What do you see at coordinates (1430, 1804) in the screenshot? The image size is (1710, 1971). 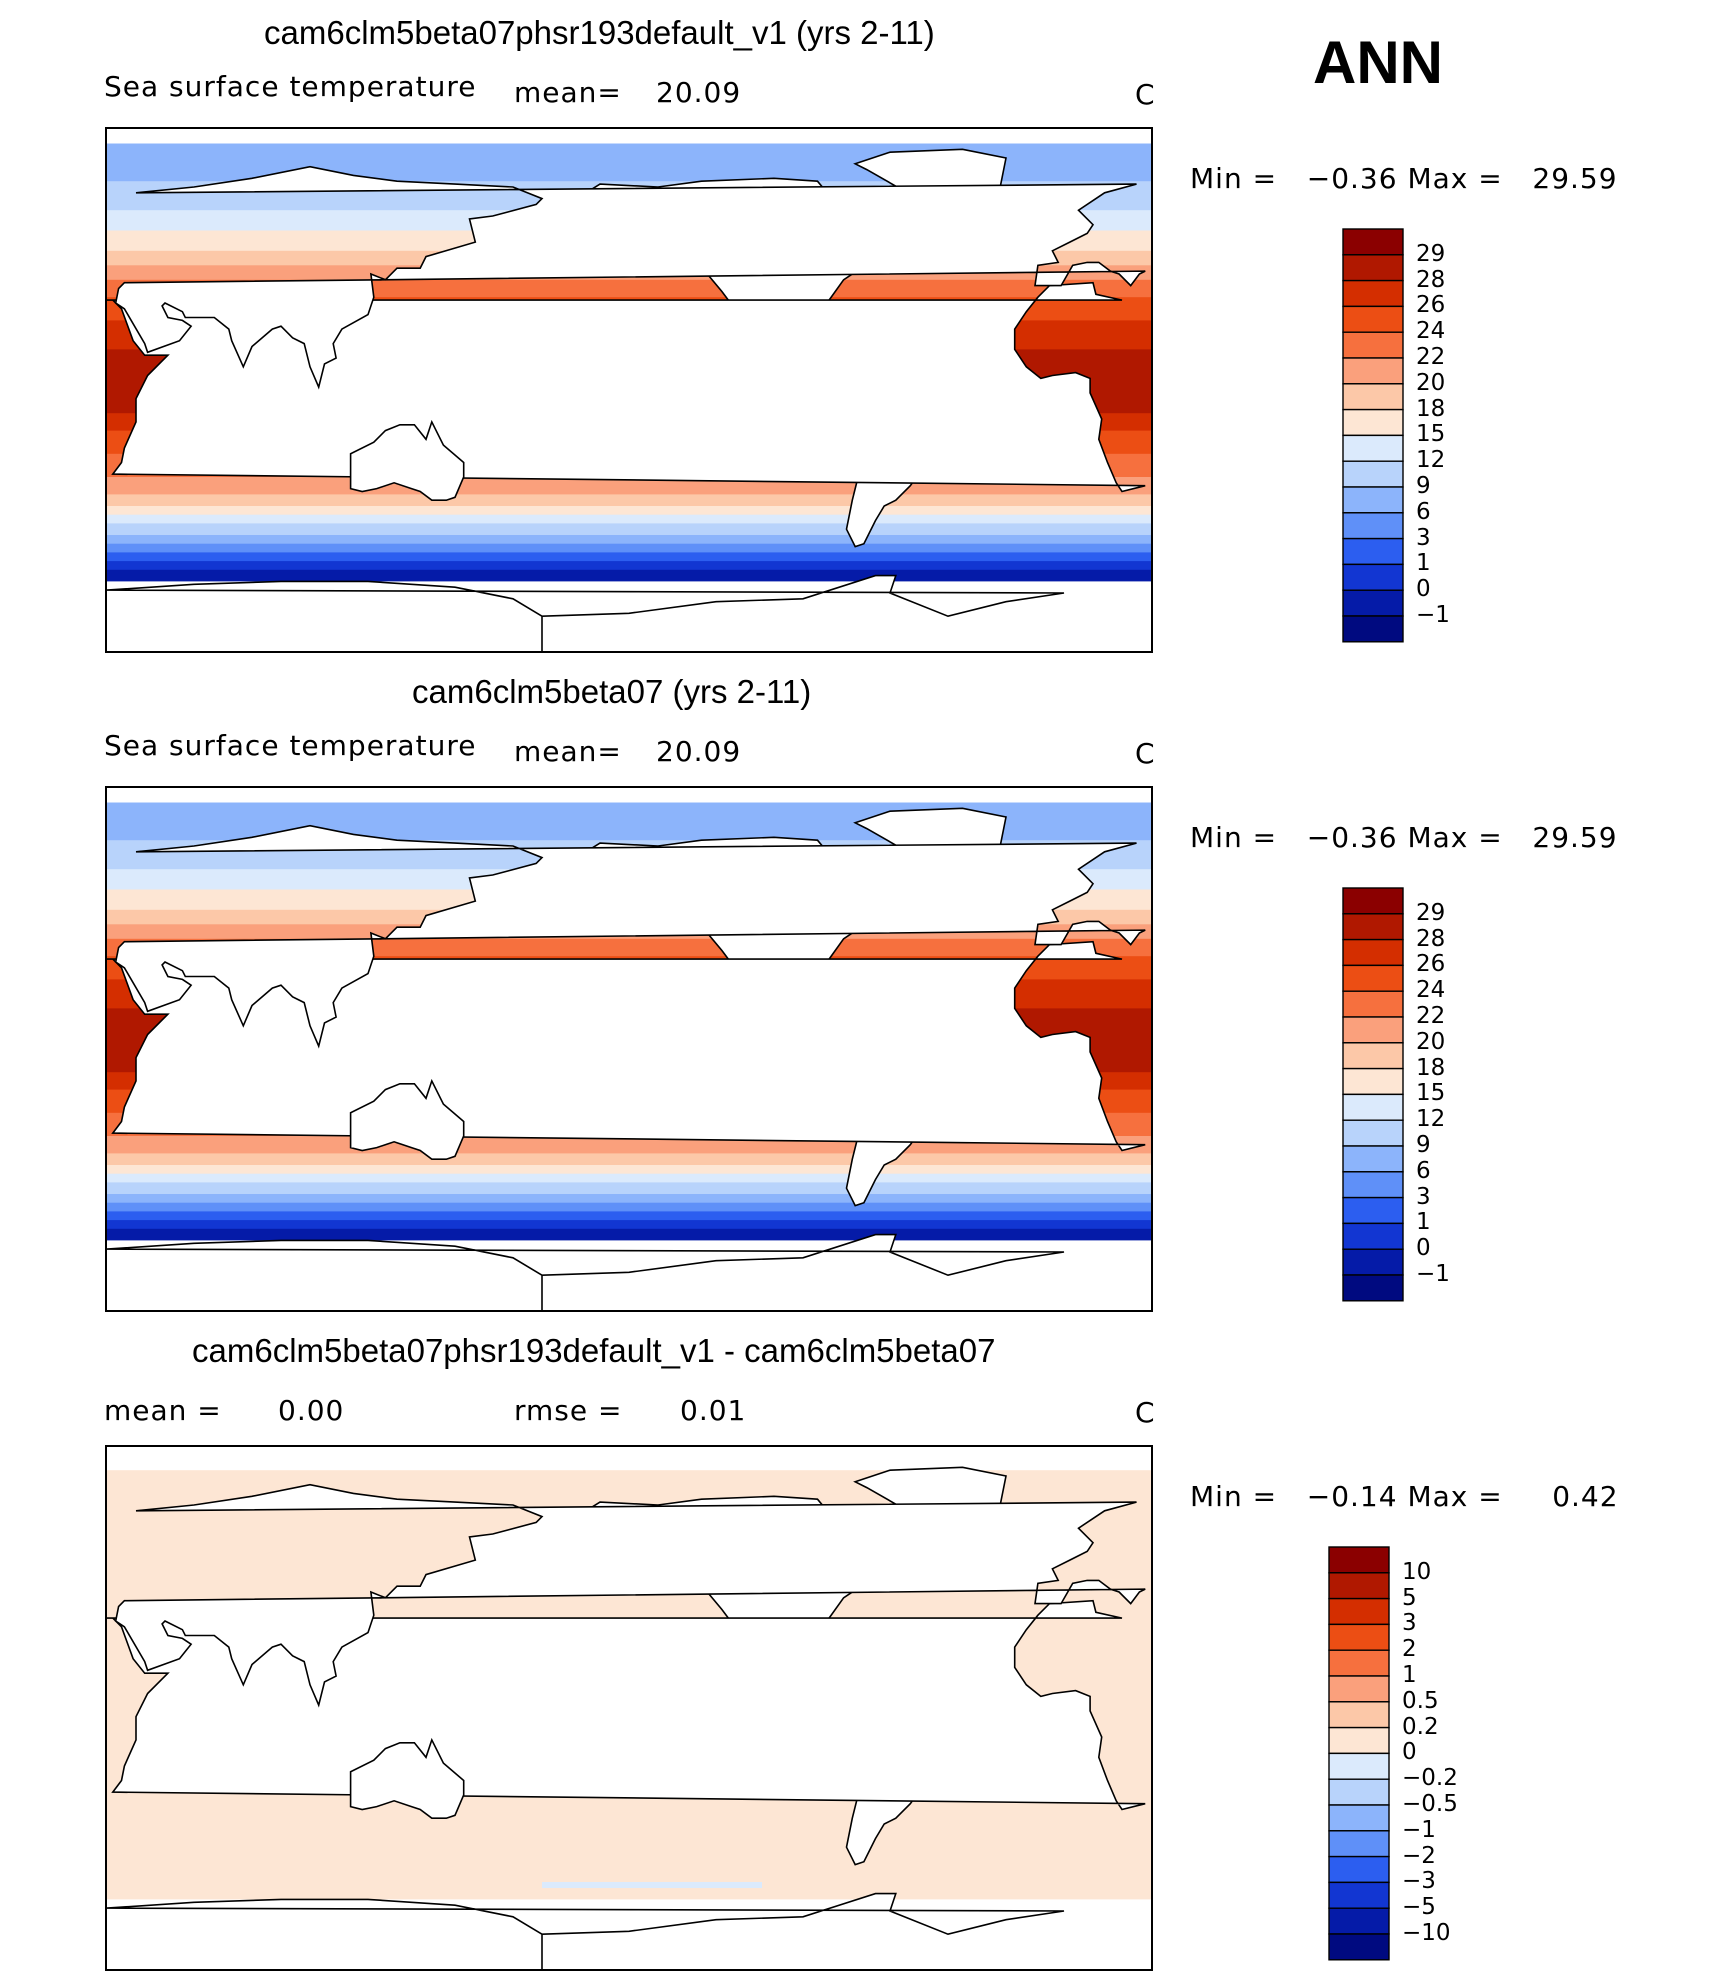 I see `colorbar-tick-label: −0.5` at bounding box center [1430, 1804].